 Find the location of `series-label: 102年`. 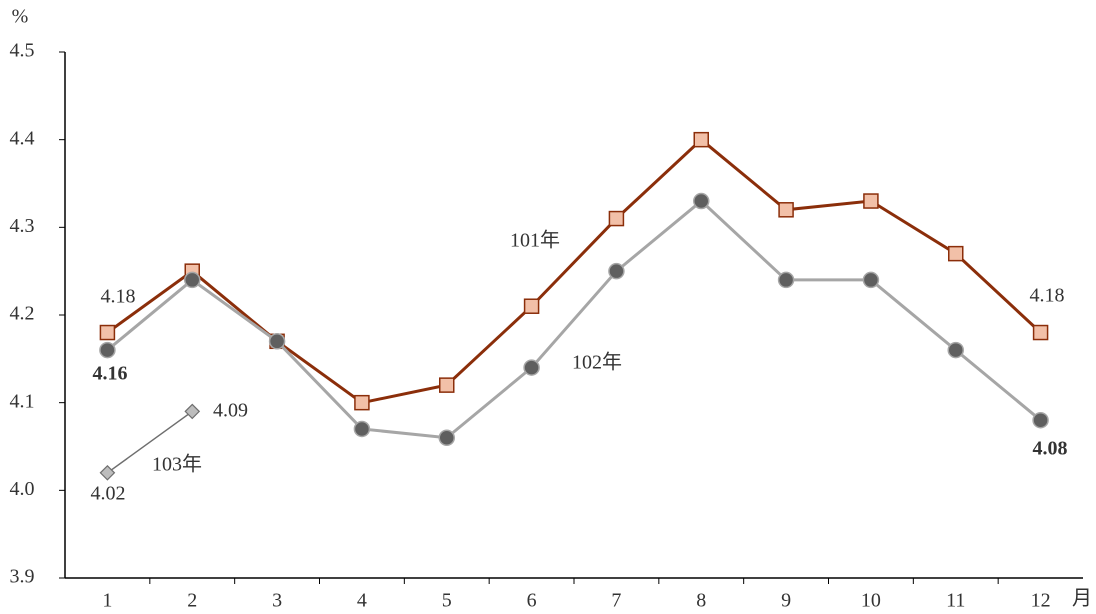

series-label: 102年 is located at coordinates (597, 362).